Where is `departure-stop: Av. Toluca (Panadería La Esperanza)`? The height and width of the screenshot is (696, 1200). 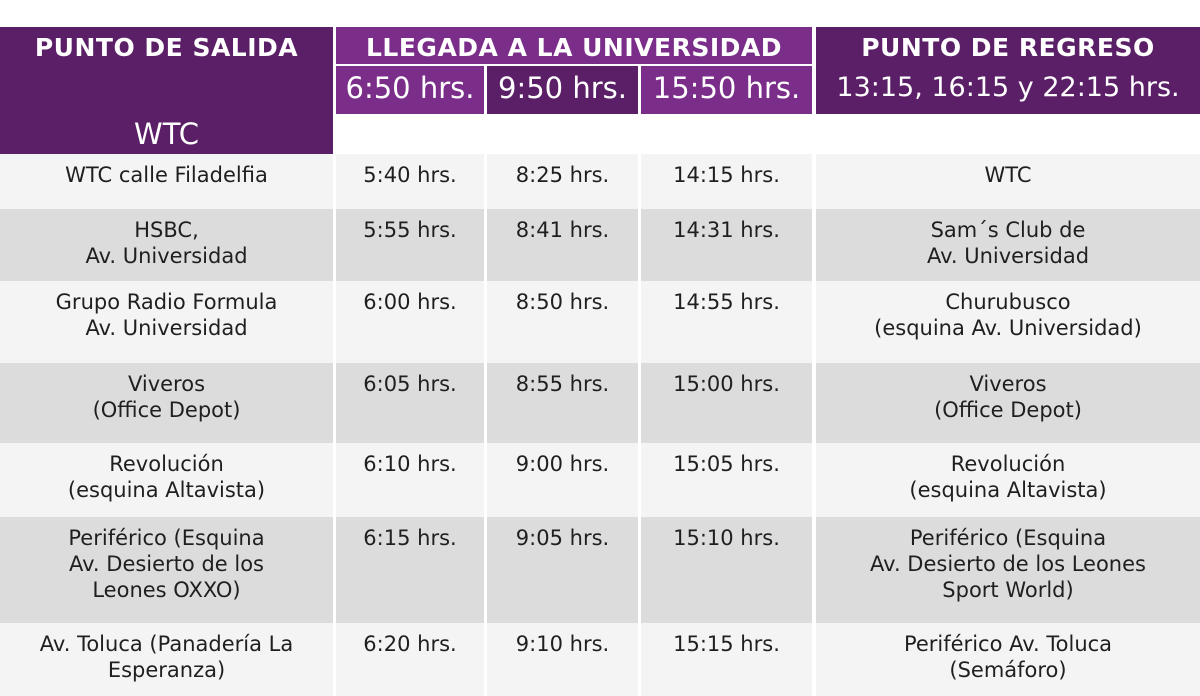
departure-stop: Av. Toluca (Panadería La Esperanza) is located at coordinates (166, 659).